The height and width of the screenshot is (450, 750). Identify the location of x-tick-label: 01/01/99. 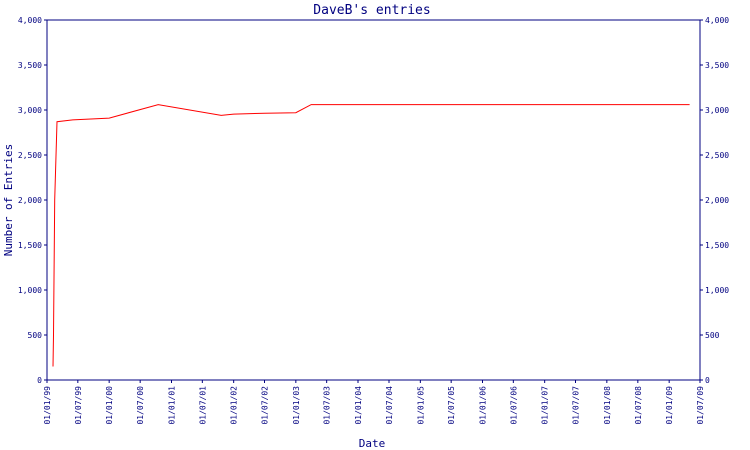
(47, 405).